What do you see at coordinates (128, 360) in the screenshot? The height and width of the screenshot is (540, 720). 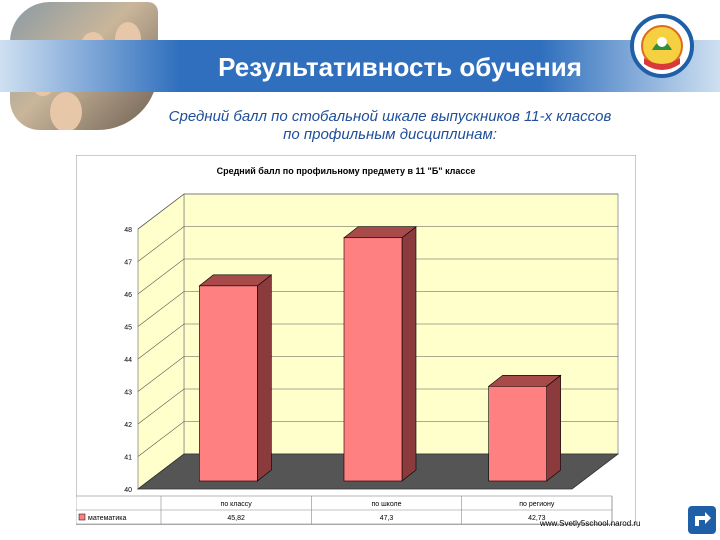 I see `y-tick-label: 44` at bounding box center [128, 360].